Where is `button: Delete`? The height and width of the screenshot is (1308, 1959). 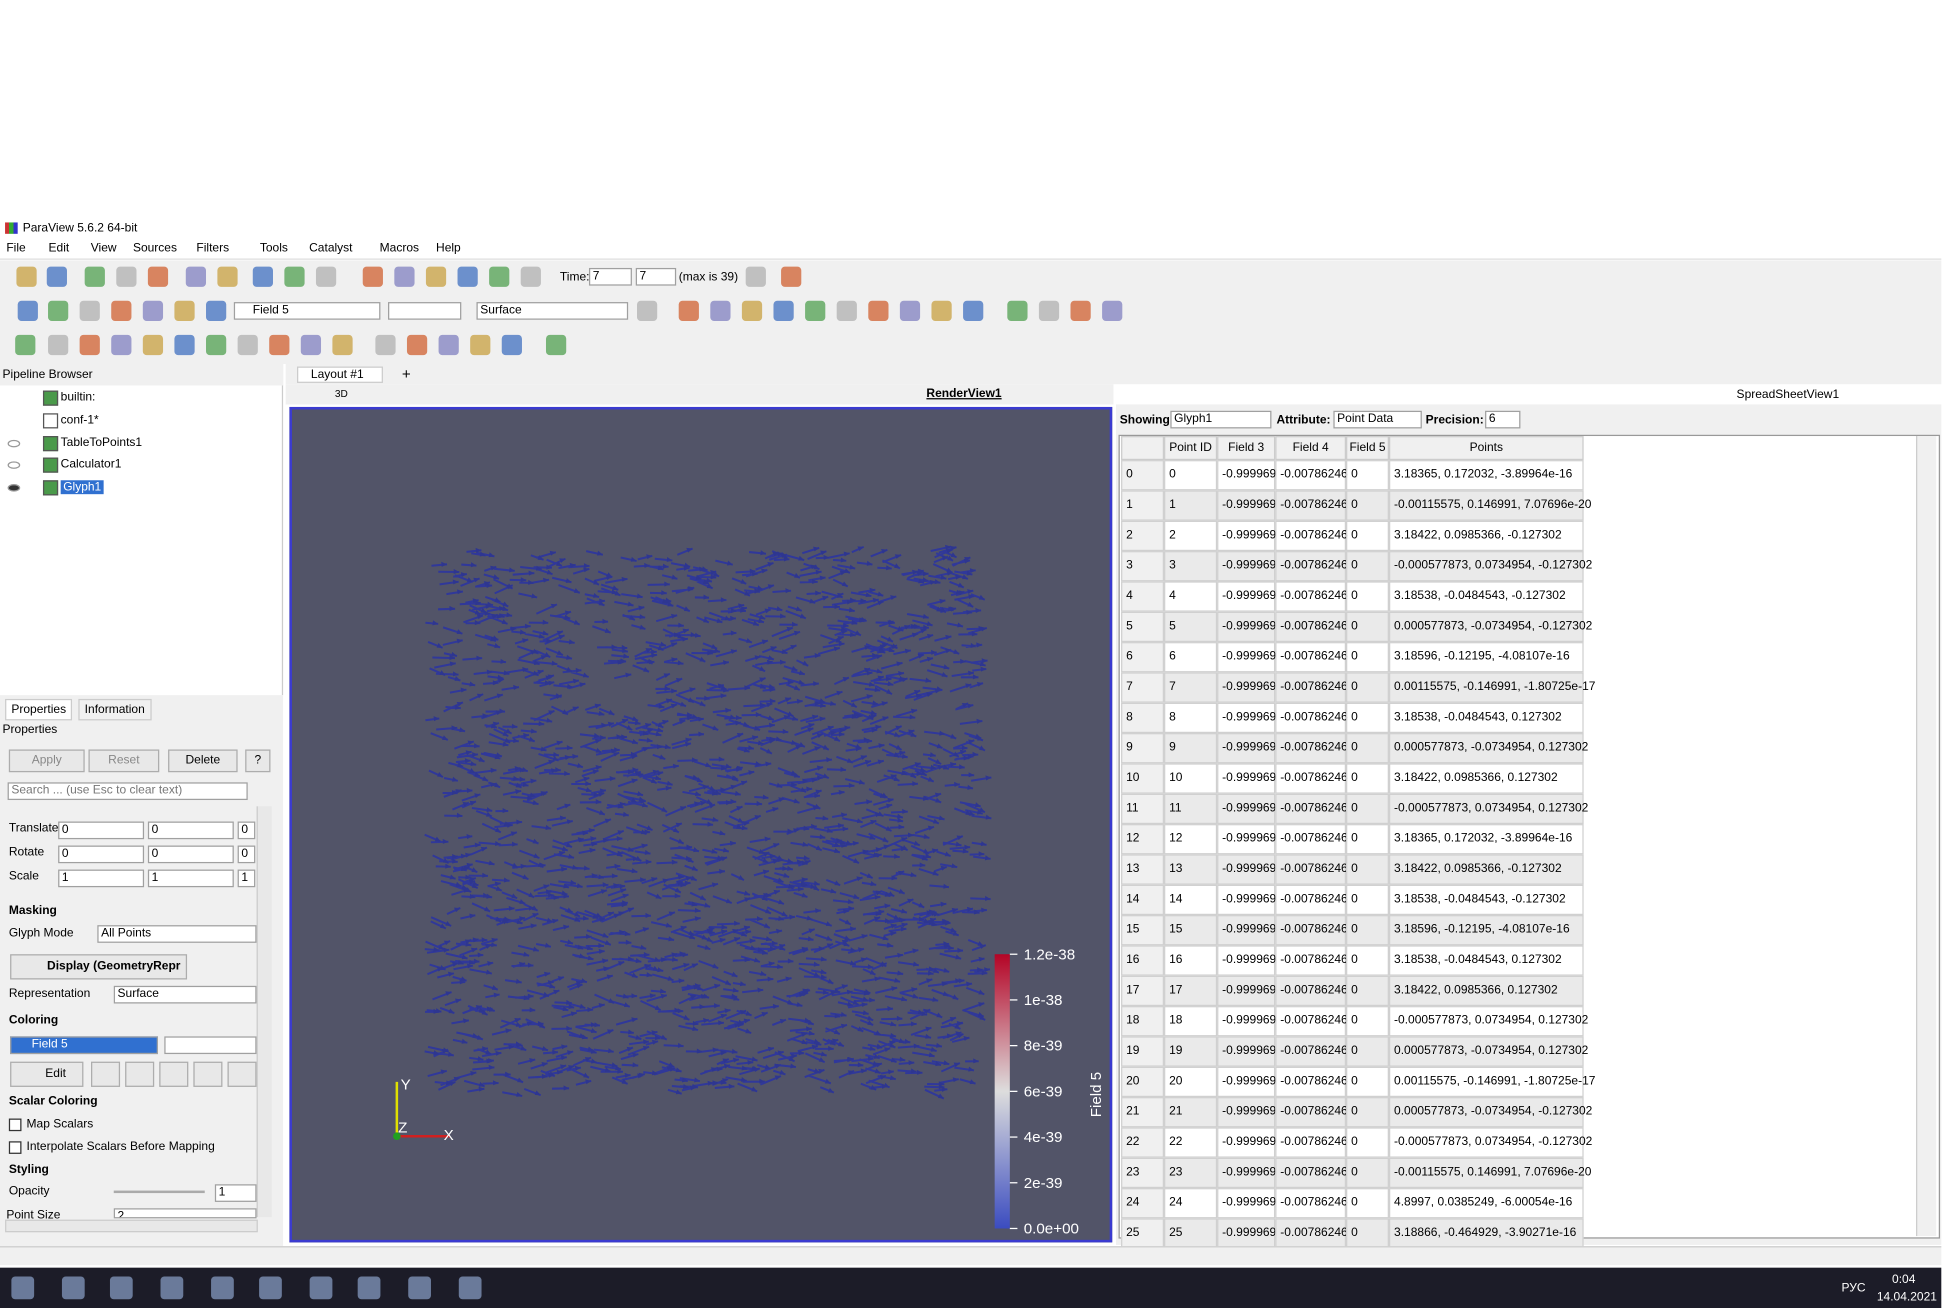 button: Delete is located at coordinates (203, 761).